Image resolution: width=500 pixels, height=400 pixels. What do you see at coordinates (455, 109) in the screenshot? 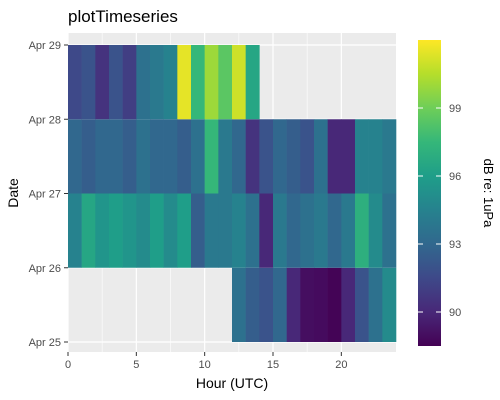
I see `legend-tick-label: 99` at bounding box center [455, 109].